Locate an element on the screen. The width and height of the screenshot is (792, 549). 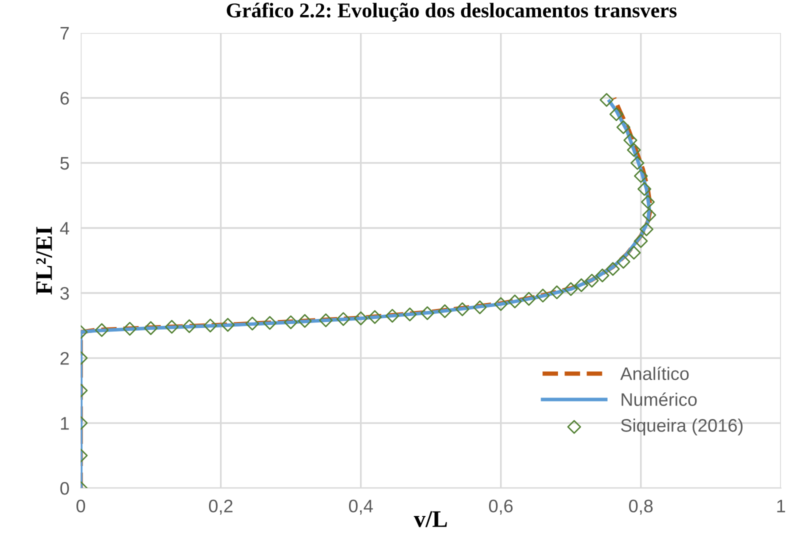
y-tick-label: 5 is located at coordinates (64, 163).